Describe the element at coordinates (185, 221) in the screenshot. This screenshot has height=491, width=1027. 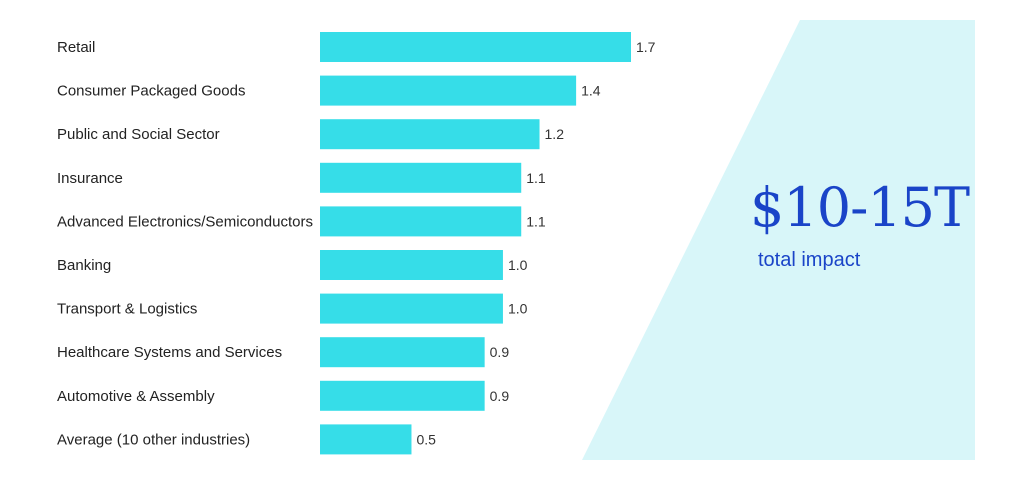
I see `category-label: Advanced Electronics/Semiconductors` at that location.